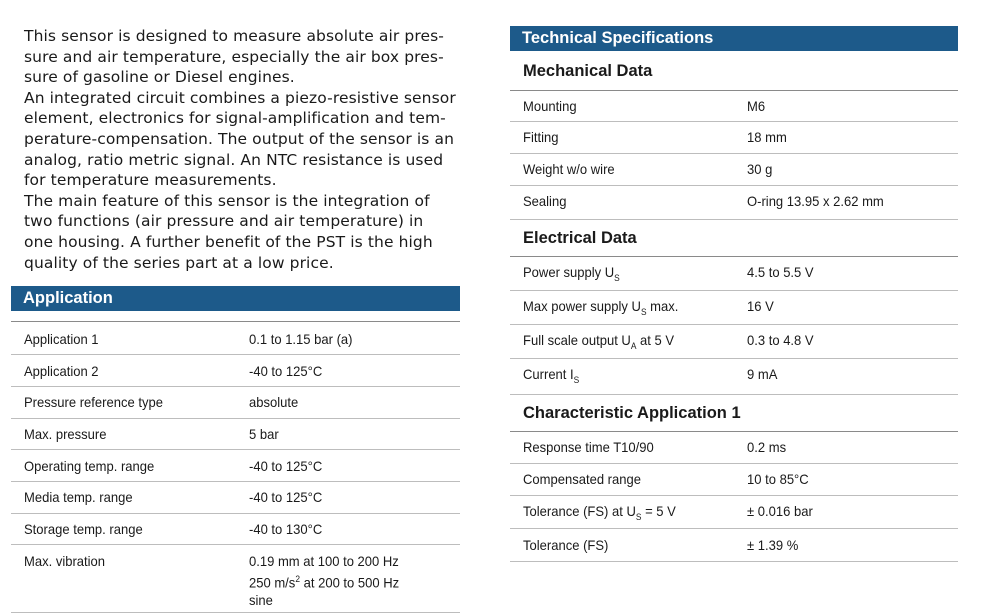 The image size is (1000, 616). Describe the element at coordinates (541, 137) in the screenshot. I see `spec-row-label: Fitting` at that location.